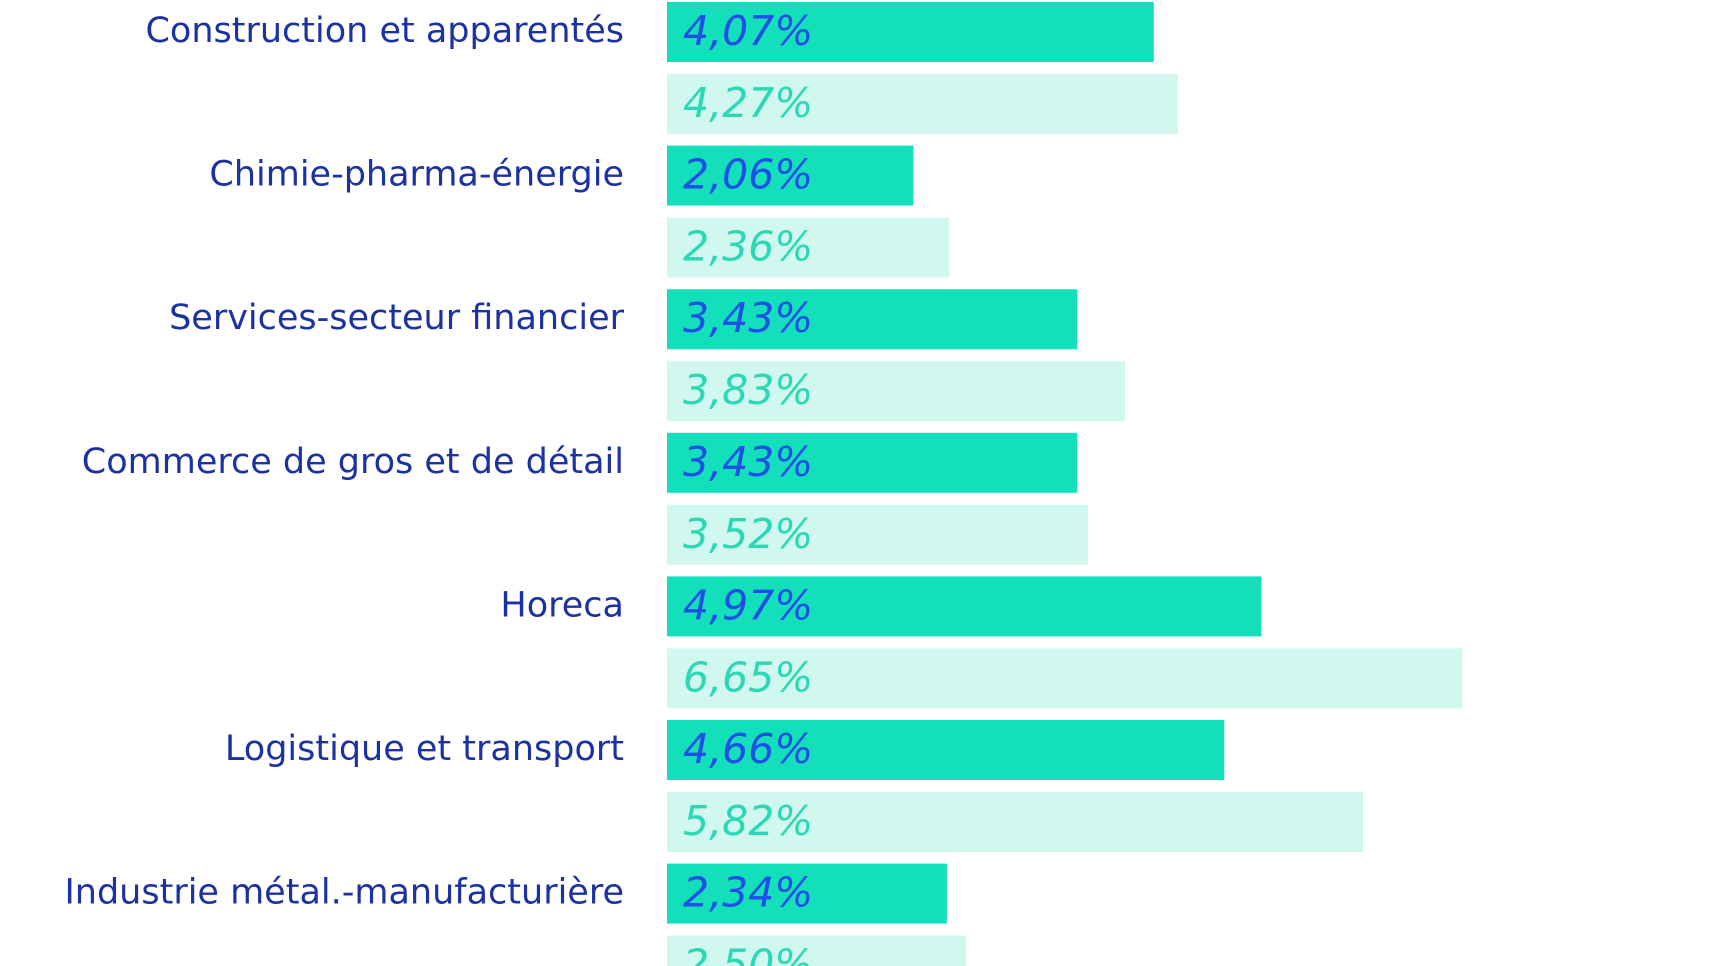 The image size is (1717, 966). I want to click on bar-value-label: 4,97%, so click(748, 605).